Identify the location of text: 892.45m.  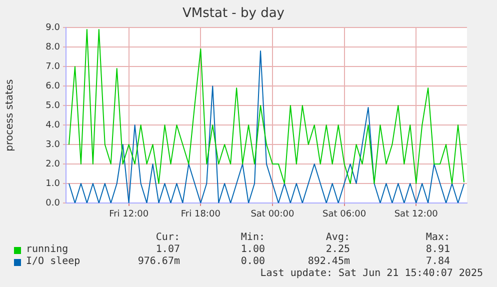
(329, 261).